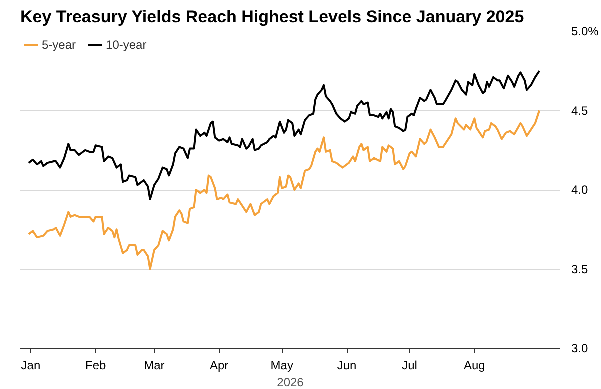  I want to click on y-tick-label: 3.5, so click(580, 269).